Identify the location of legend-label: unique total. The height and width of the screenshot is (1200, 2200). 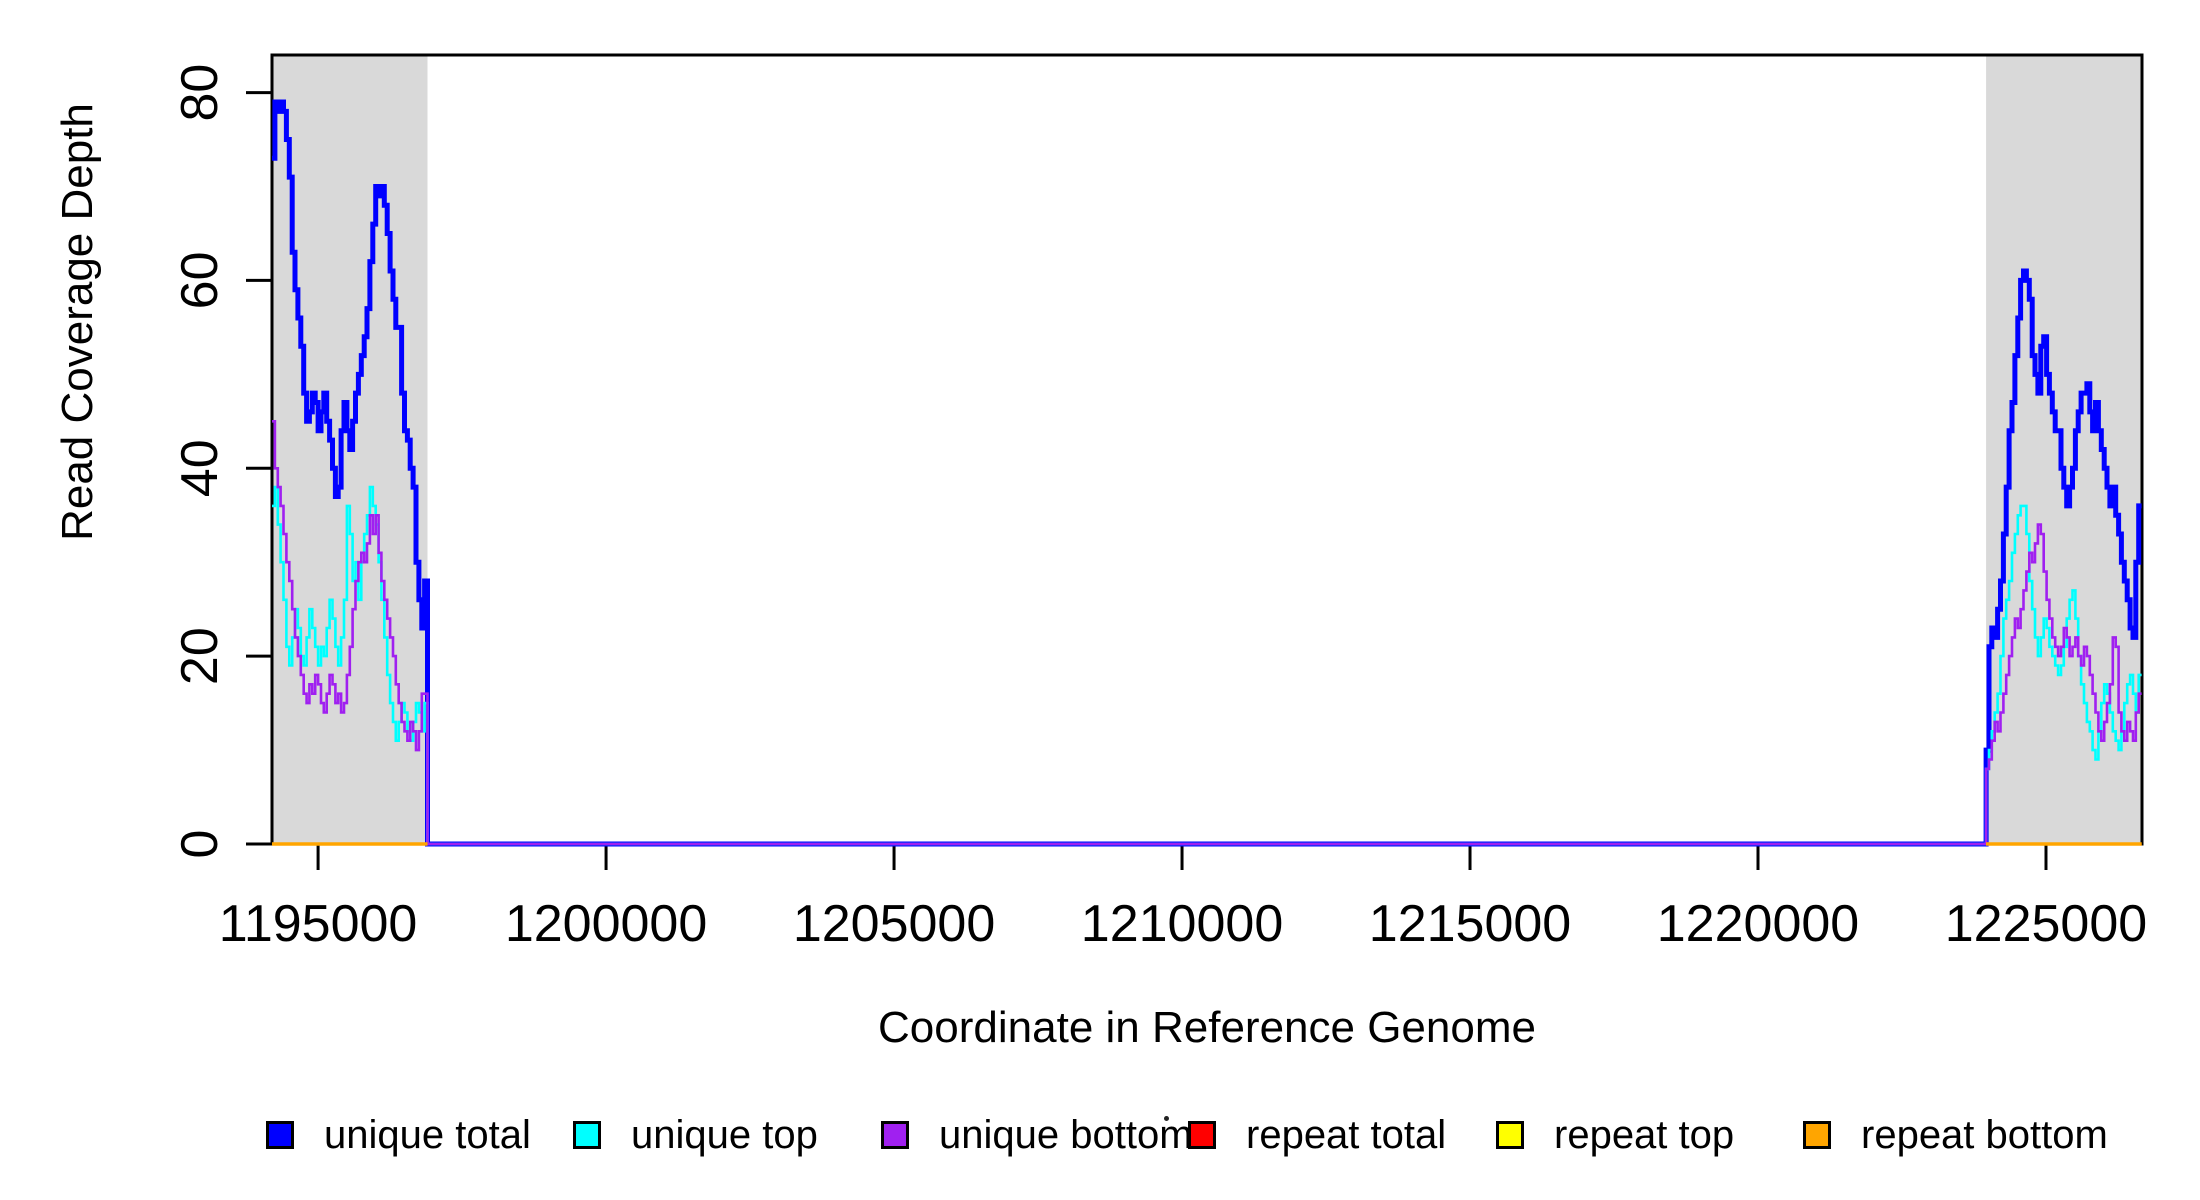
(427, 1135).